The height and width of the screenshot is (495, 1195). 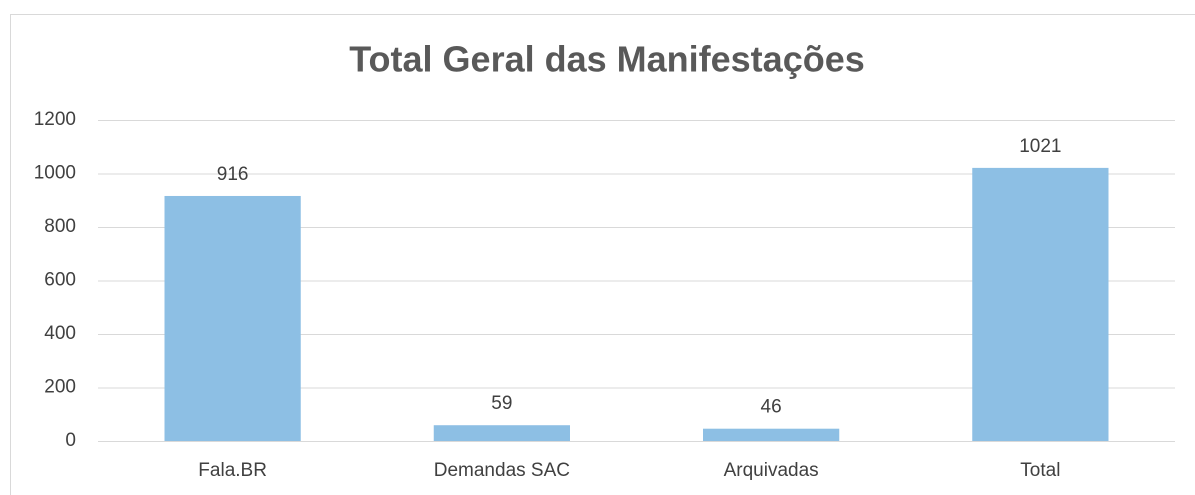 I want to click on y-tick-label: 600, so click(x=60, y=280).